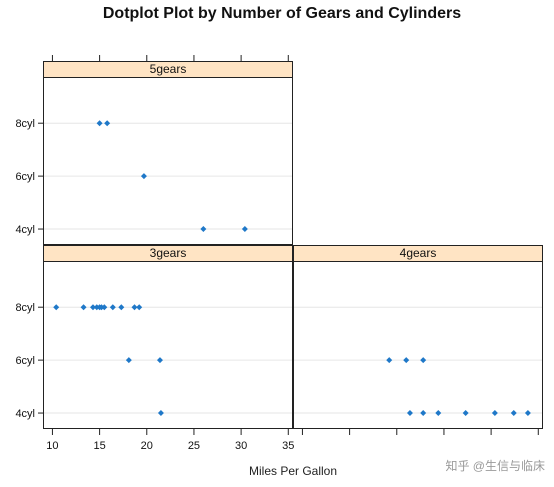 The height and width of the screenshot is (487, 554). I want to click on watermark: 知乎 @生信与临床, so click(495, 466).